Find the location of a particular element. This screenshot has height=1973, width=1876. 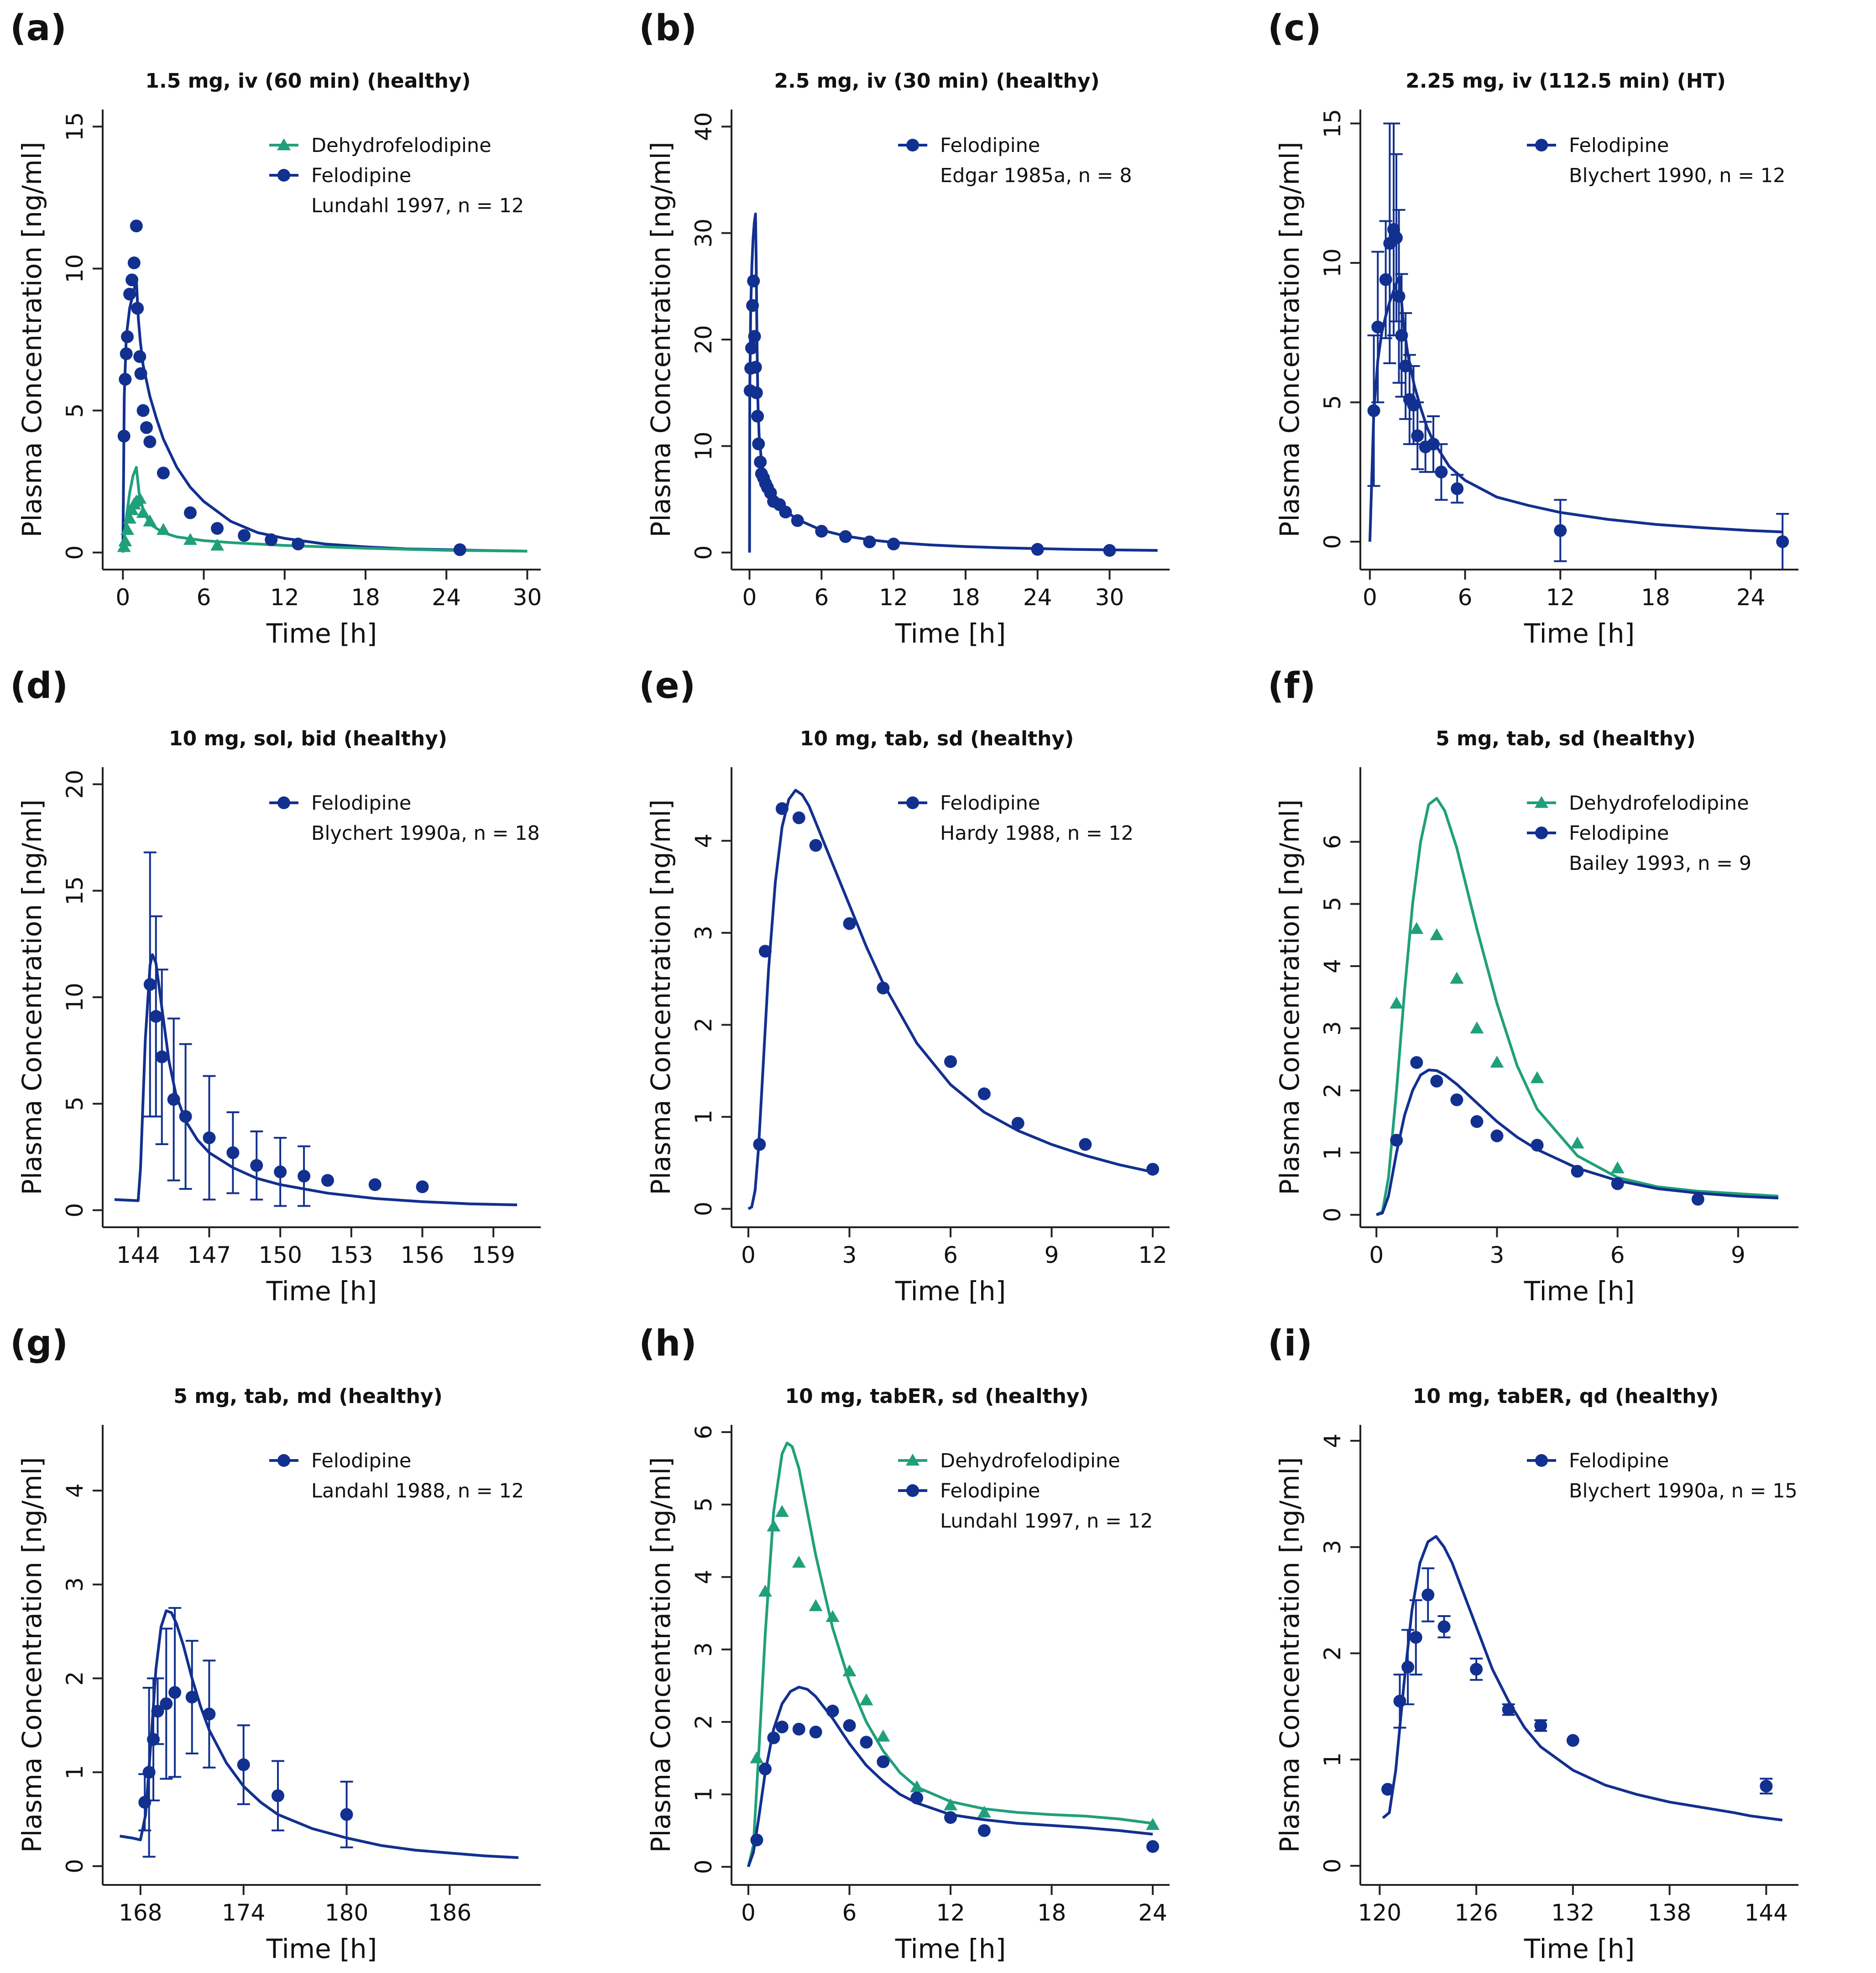

x-tick-label: 144 is located at coordinates (1766, 1913).